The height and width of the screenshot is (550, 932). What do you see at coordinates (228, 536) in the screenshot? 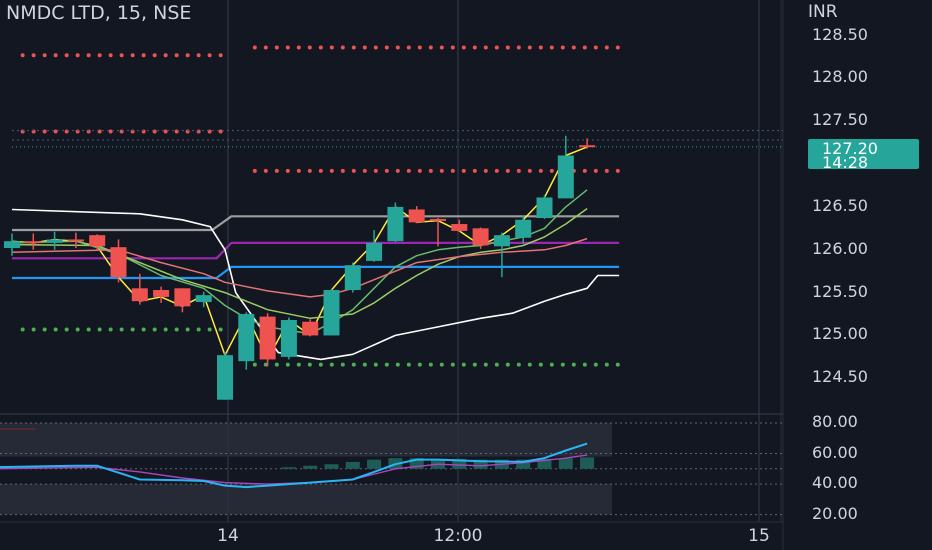
I see `time-tick-label: 14` at bounding box center [228, 536].